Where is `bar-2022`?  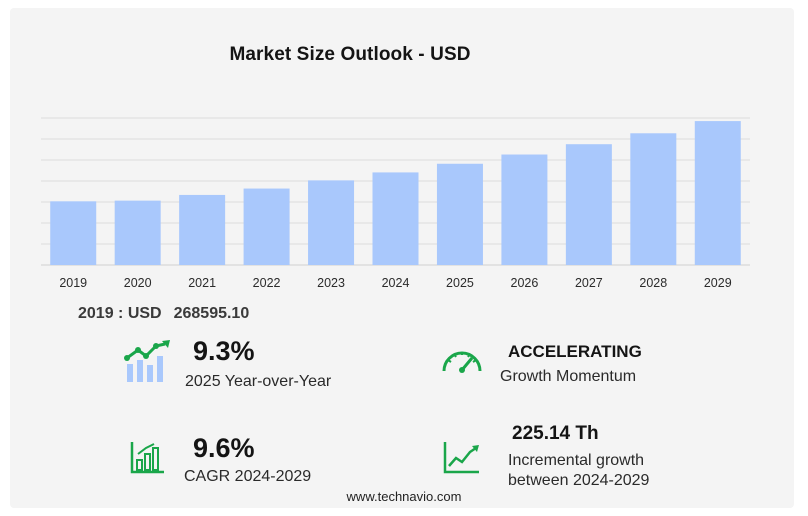 bar-2022 is located at coordinates (266, 226).